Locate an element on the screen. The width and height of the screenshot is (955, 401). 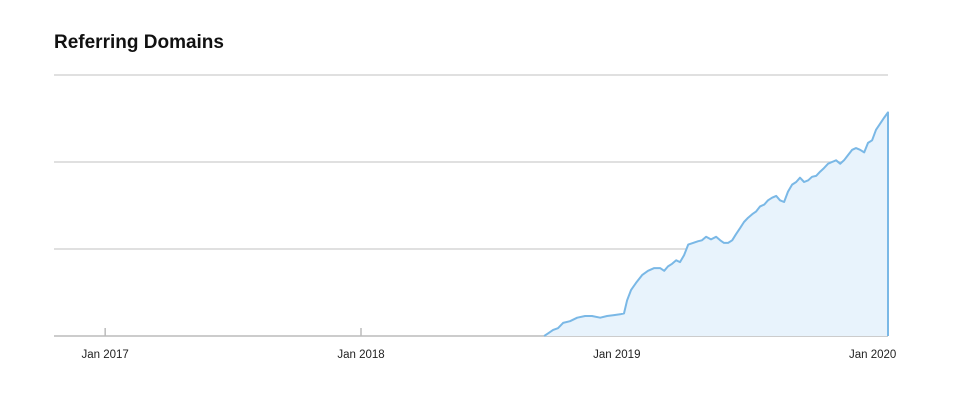
x-tick-label: Jan 2018 is located at coordinates (360, 355).